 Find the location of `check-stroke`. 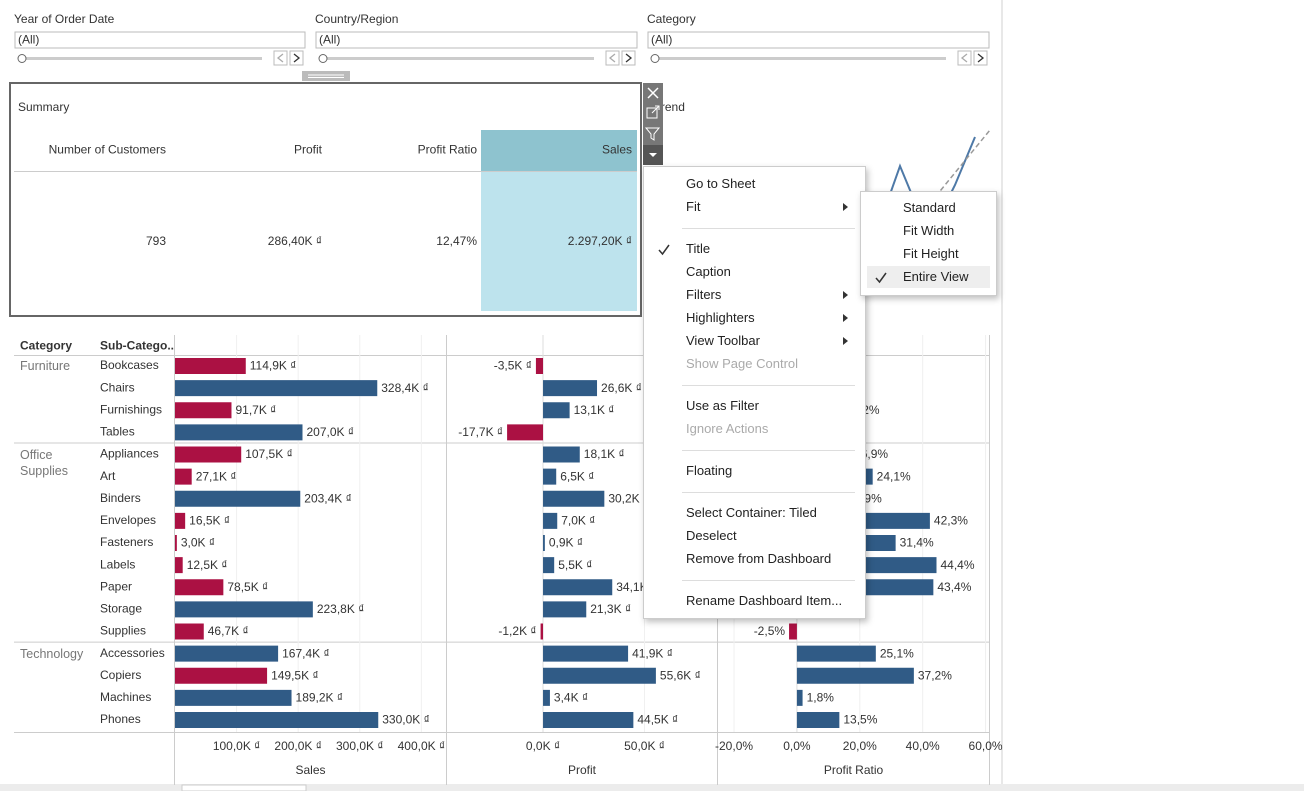

check-stroke is located at coordinates (664, 250).